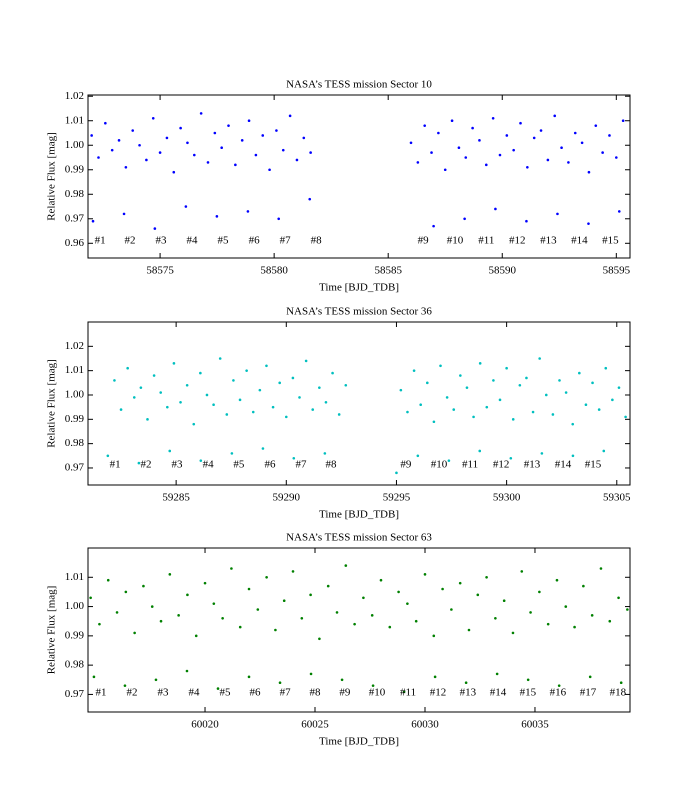 The width and height of the screenshot is (700, 800). Describe the element at coordinates (498, 692) in the screenshot. I see `transit-label: #14` at that location.